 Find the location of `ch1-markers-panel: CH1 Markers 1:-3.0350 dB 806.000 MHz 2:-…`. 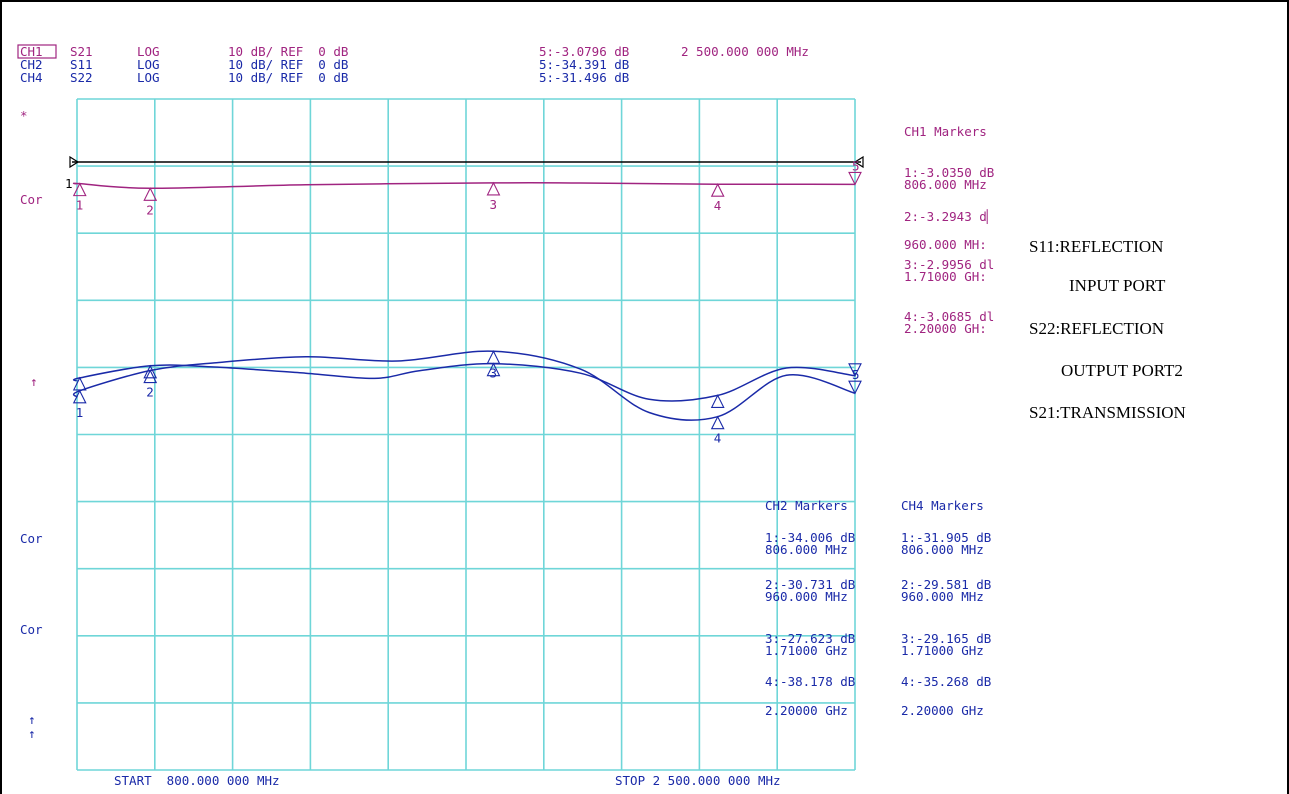

ch1-markers-panel: CH1 Markers 1:-3.0350 dB 806.000 MHz 2:-… is located at coordinates (949, 230).